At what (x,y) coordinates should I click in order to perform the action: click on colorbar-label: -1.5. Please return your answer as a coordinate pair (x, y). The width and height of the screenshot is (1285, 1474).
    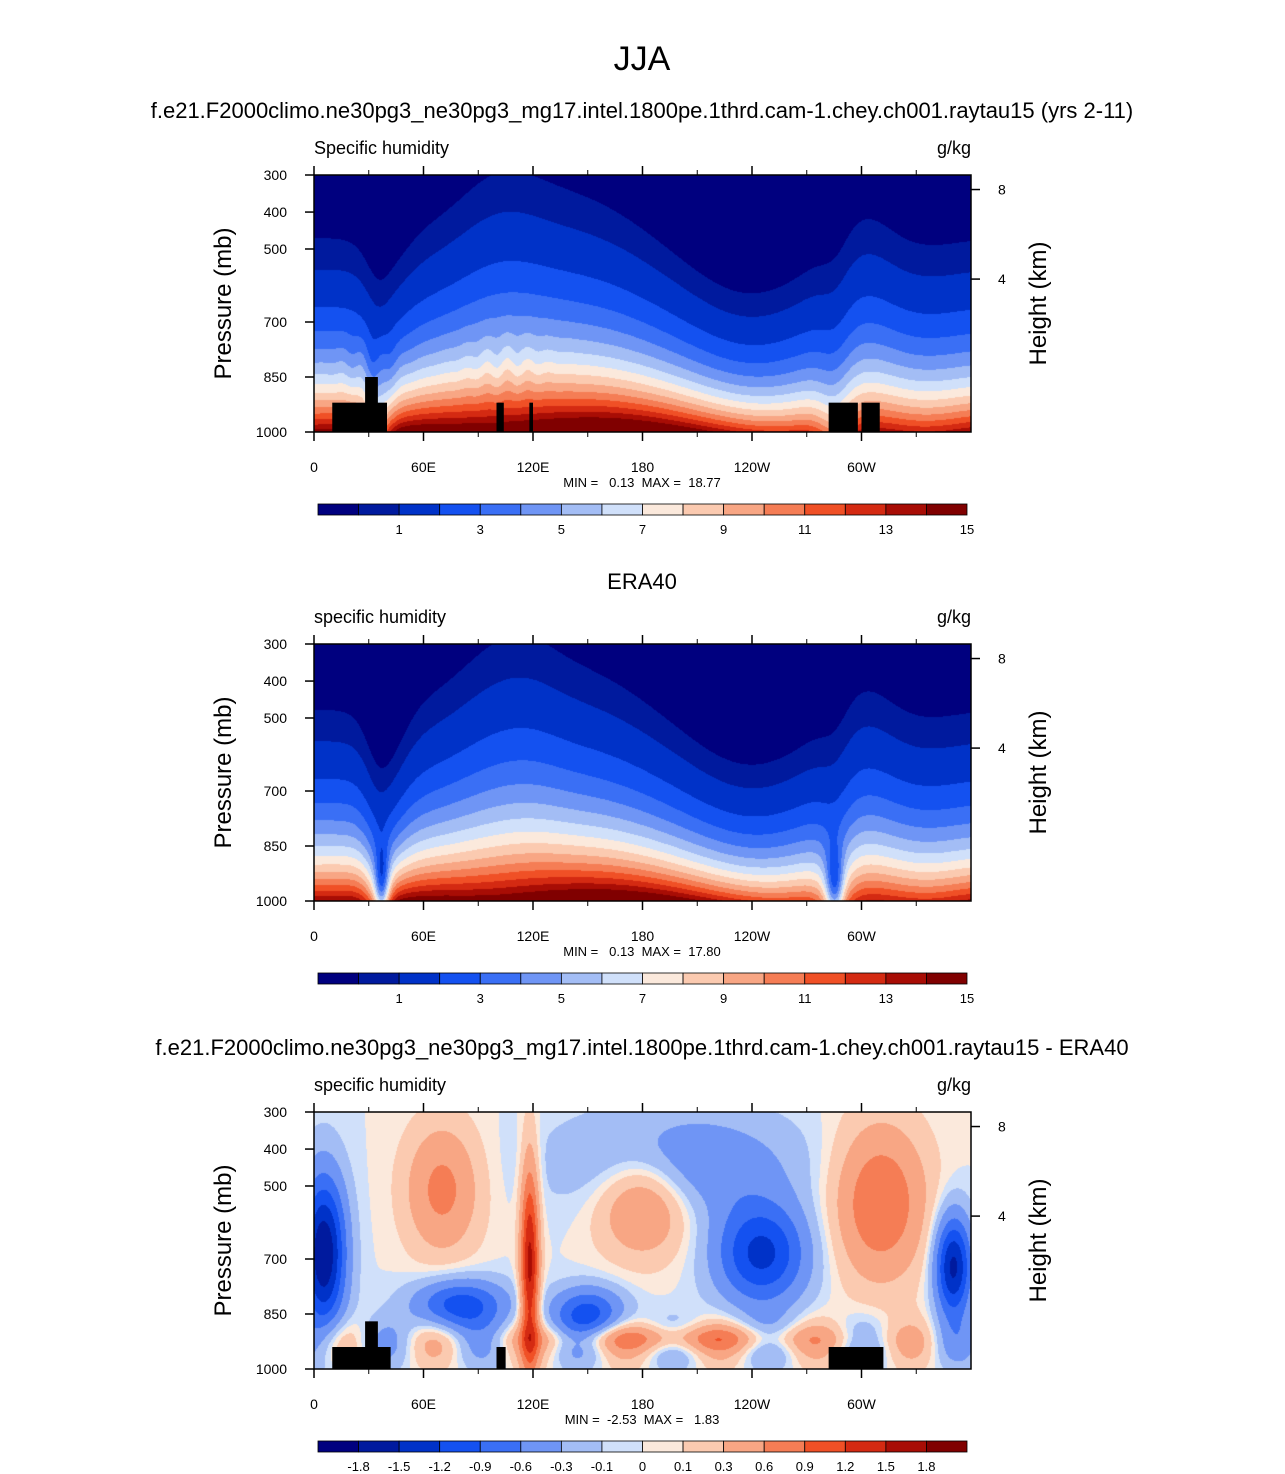
    Looking at the image, I should click on (399, 1466).